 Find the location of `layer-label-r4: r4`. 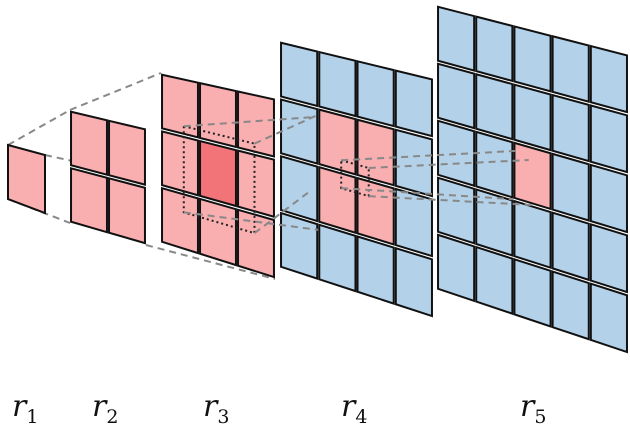

layer-label-r4: r4 is located at coordinates (354, 408).